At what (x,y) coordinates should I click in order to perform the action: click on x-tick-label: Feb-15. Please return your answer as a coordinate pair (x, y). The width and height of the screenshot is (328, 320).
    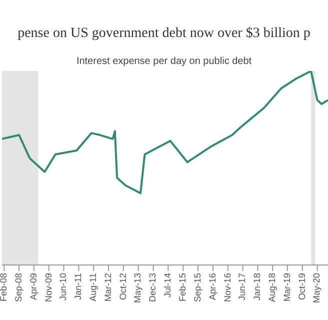
    Looking at the image, I should click on (183, 287).